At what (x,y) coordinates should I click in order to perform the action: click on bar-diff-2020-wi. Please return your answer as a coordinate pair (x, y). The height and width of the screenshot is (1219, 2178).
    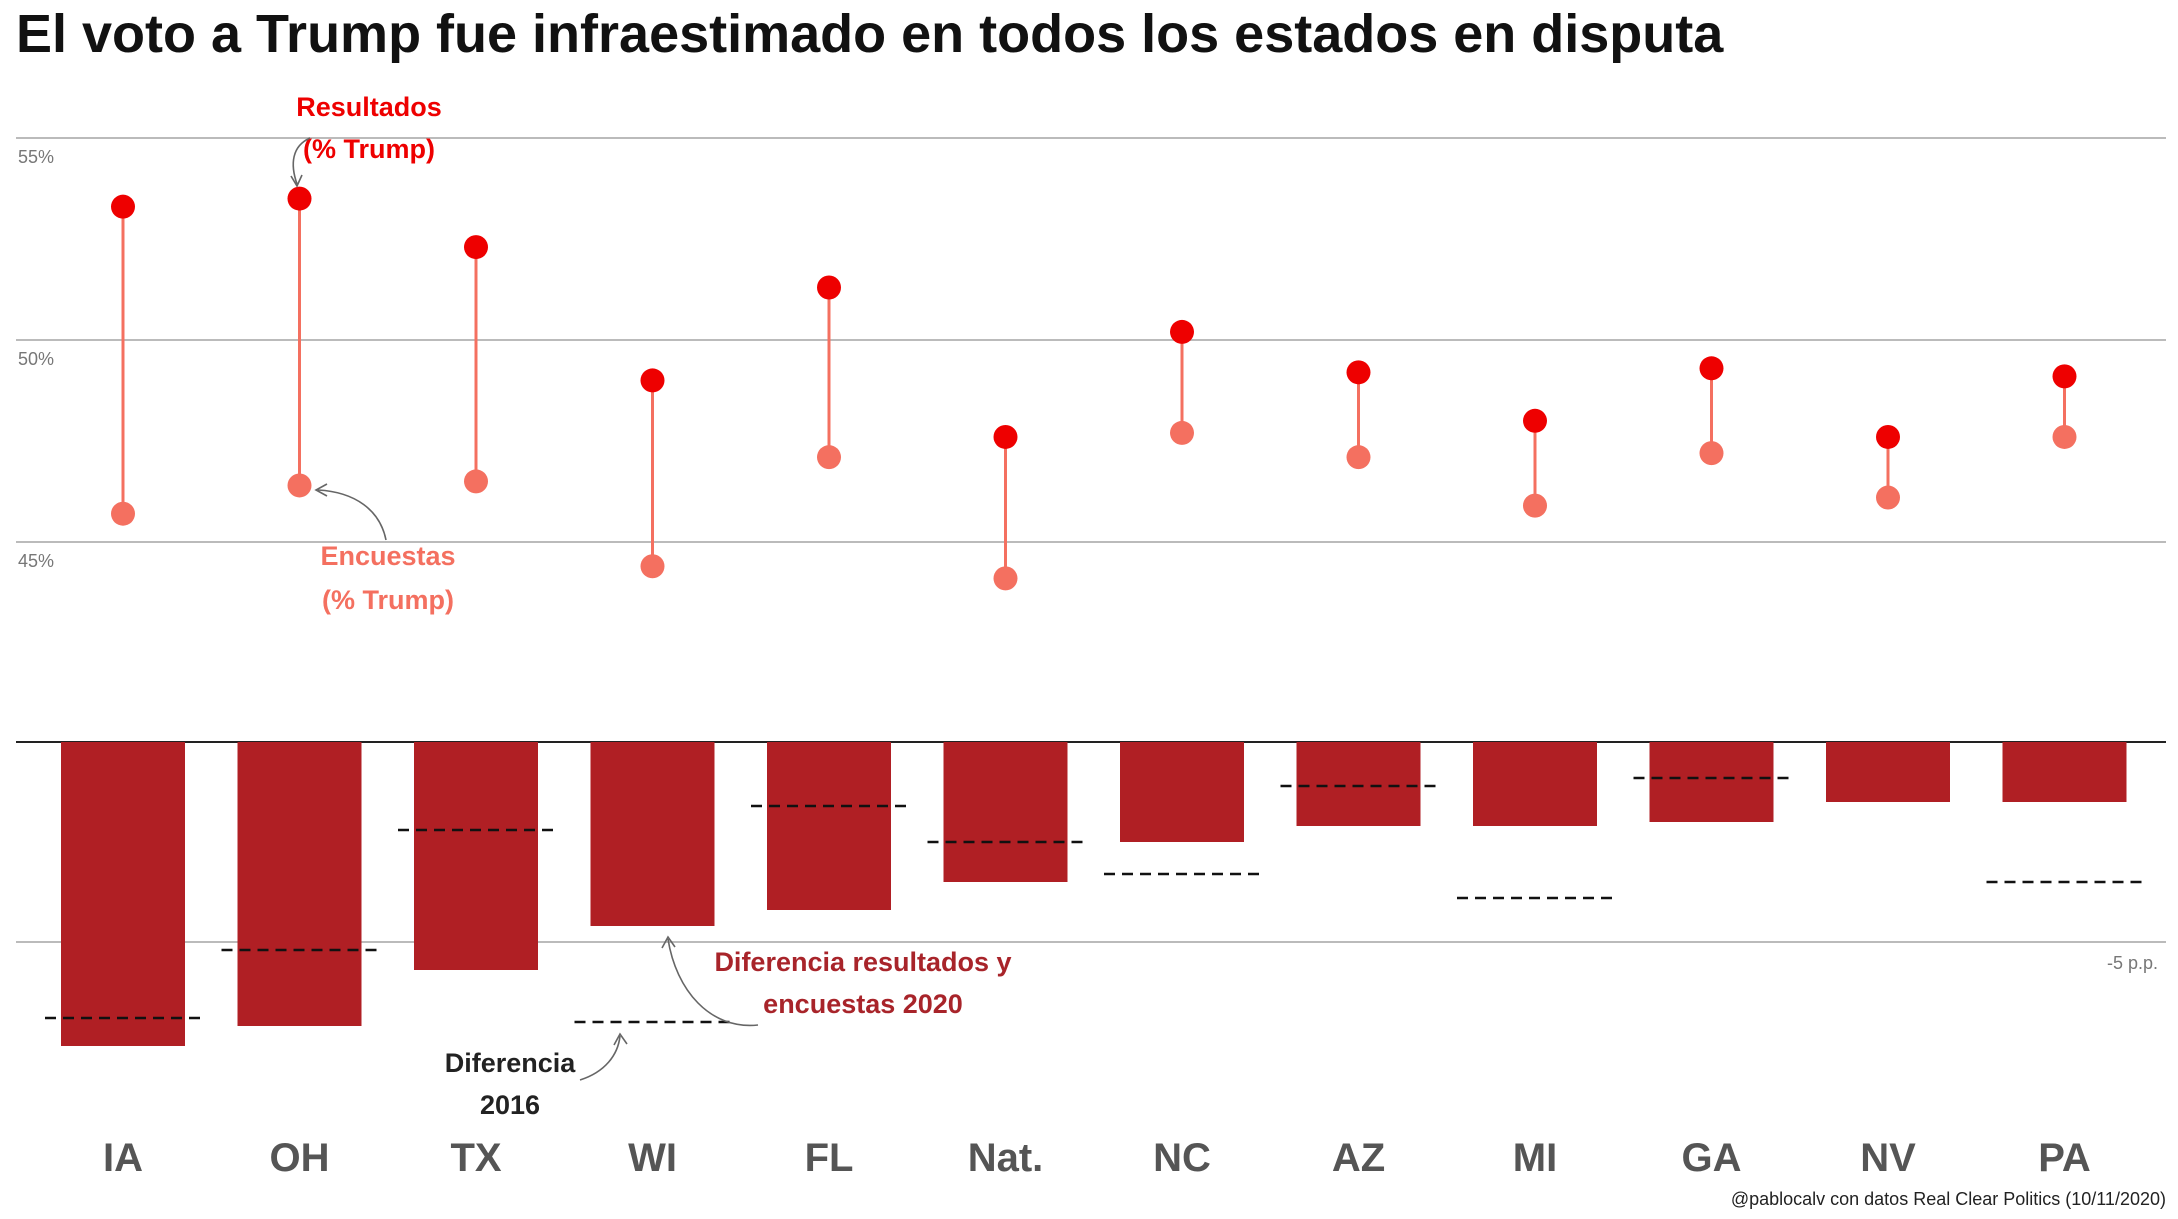
    Looking at the image, I should click on (652, 834).